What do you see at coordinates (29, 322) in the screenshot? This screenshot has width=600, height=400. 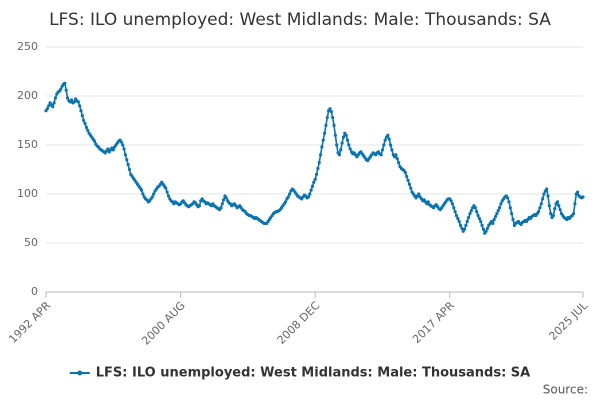 I see `x-tick-label: 1992 APR` at bounding box center [29, 322].